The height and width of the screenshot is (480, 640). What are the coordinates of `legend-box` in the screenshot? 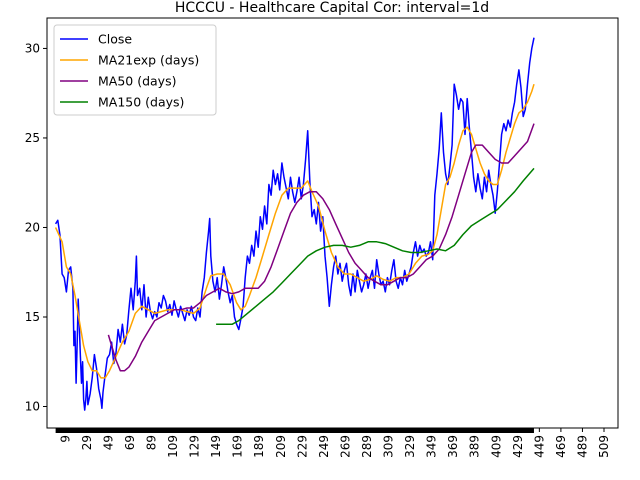 It's located at (135, 70).